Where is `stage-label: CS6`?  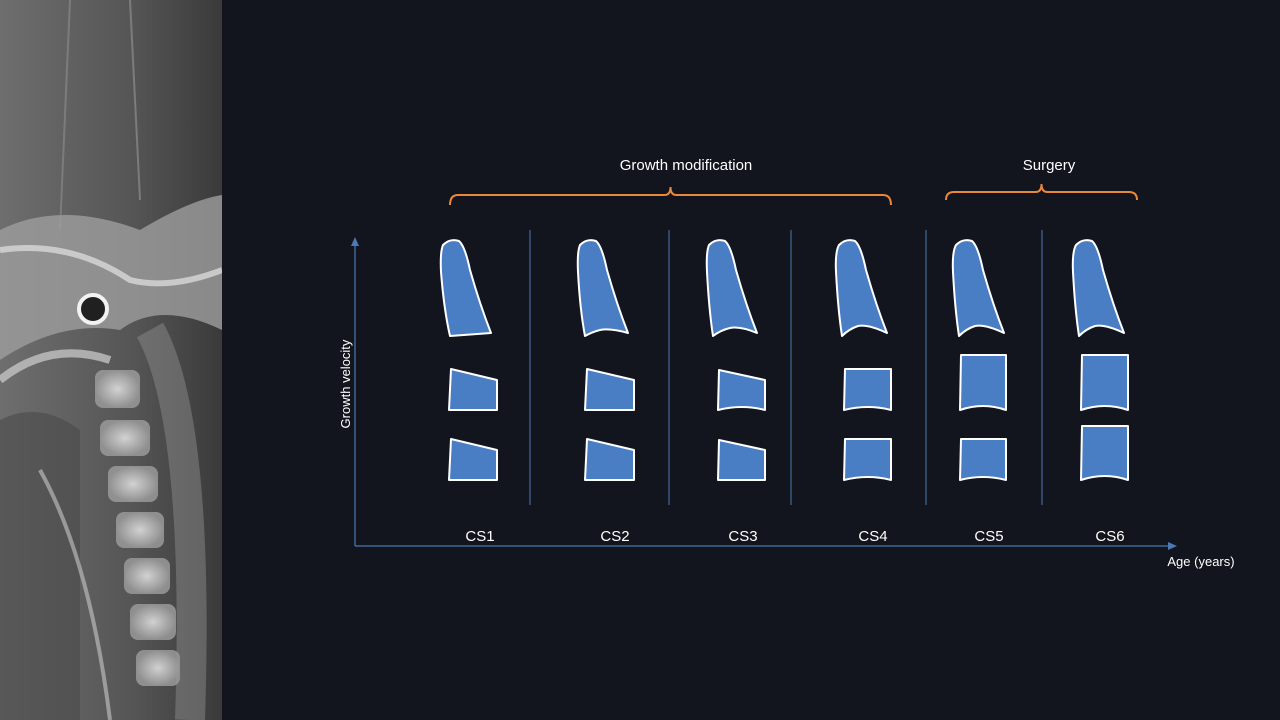 stage-label: CS6 is located at coordinates (1109, 536).